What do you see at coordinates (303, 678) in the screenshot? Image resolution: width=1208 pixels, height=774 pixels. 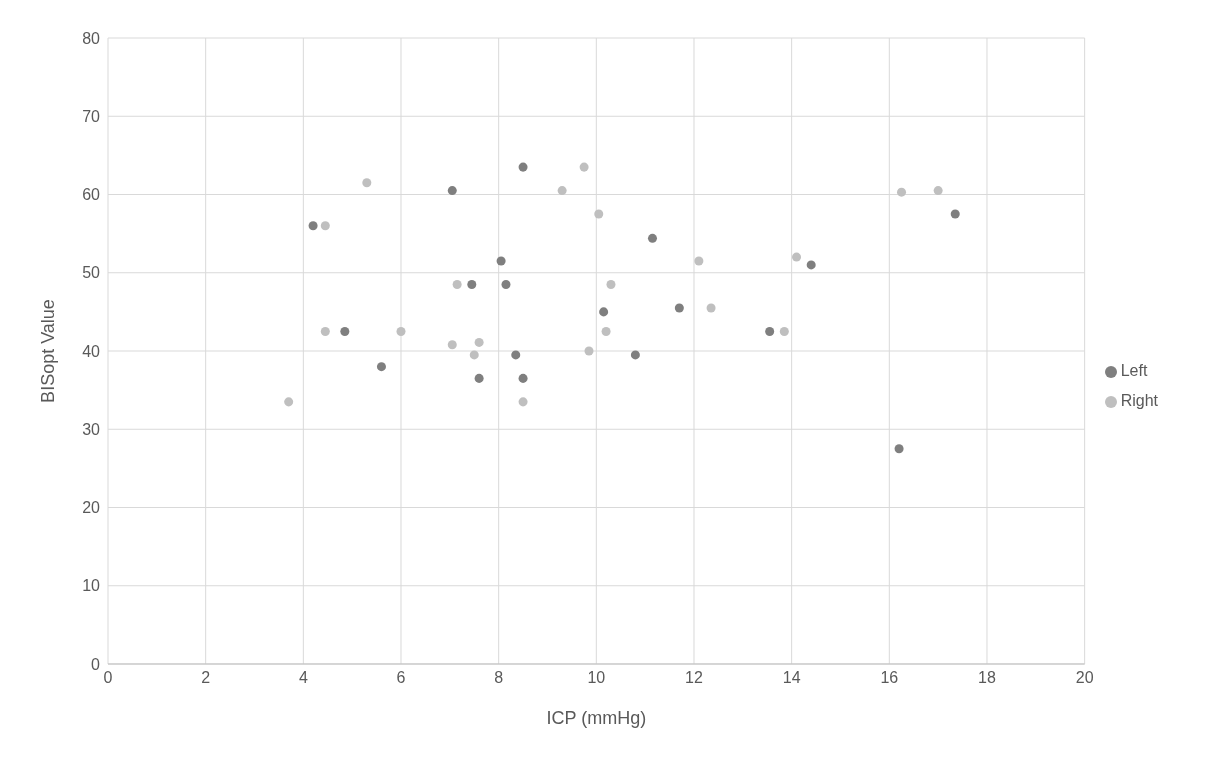 I see `x-tick-label: 4` at bounding box center [303, 678].